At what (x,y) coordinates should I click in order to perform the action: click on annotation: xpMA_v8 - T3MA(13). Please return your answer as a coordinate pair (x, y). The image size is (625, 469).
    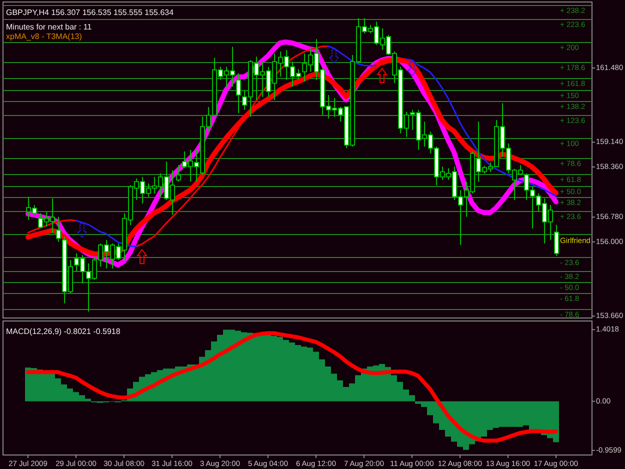
    Looking at the image, I should click on (44, 36).